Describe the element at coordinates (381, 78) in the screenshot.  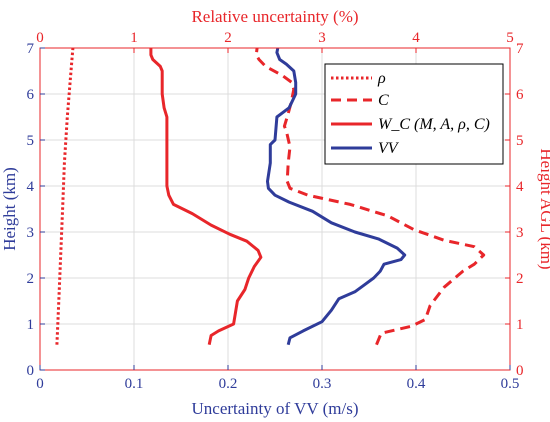
I see `legend-label-rho: ρ` at that location.